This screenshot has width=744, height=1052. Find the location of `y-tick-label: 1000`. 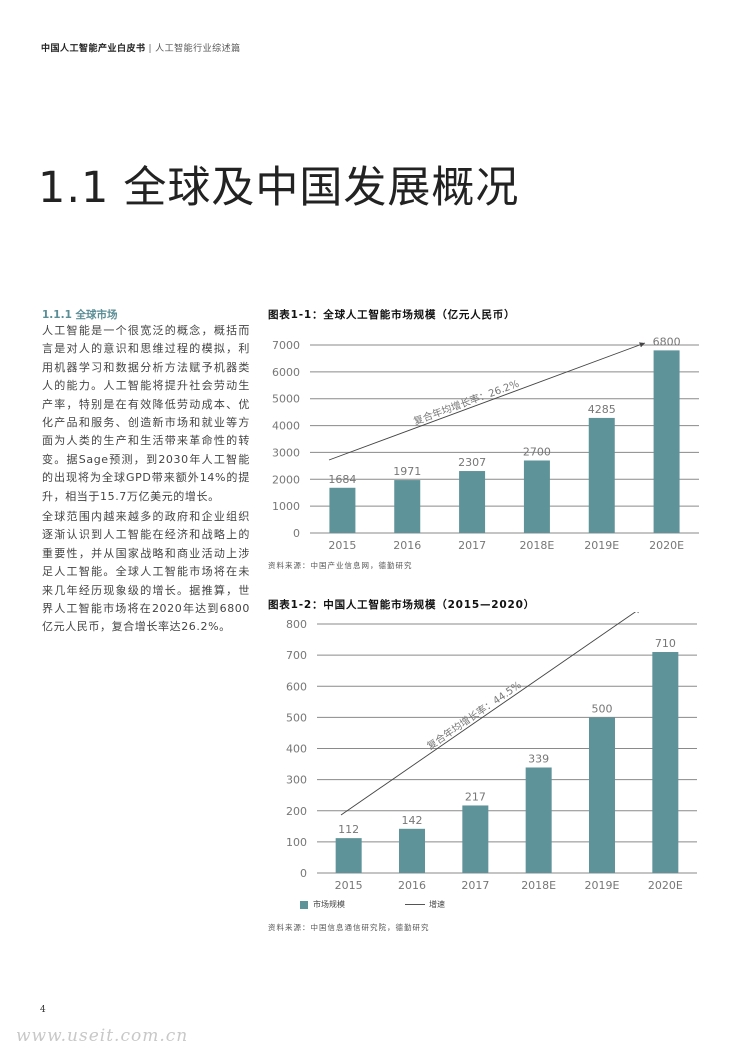

y-tick-label: 1000 is located at coordinates (286, 506).